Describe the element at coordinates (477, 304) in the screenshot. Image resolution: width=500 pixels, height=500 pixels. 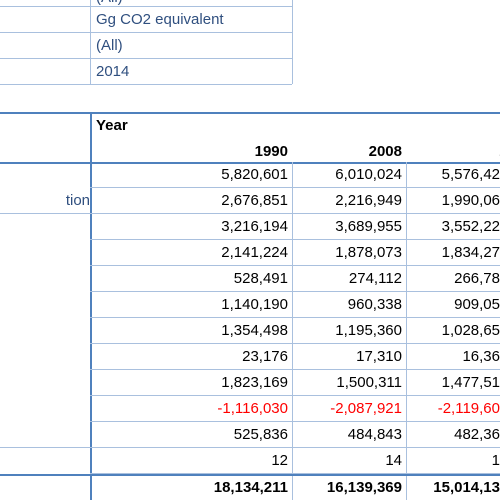
I see `cell-r5-partial: 909,05` at that location.